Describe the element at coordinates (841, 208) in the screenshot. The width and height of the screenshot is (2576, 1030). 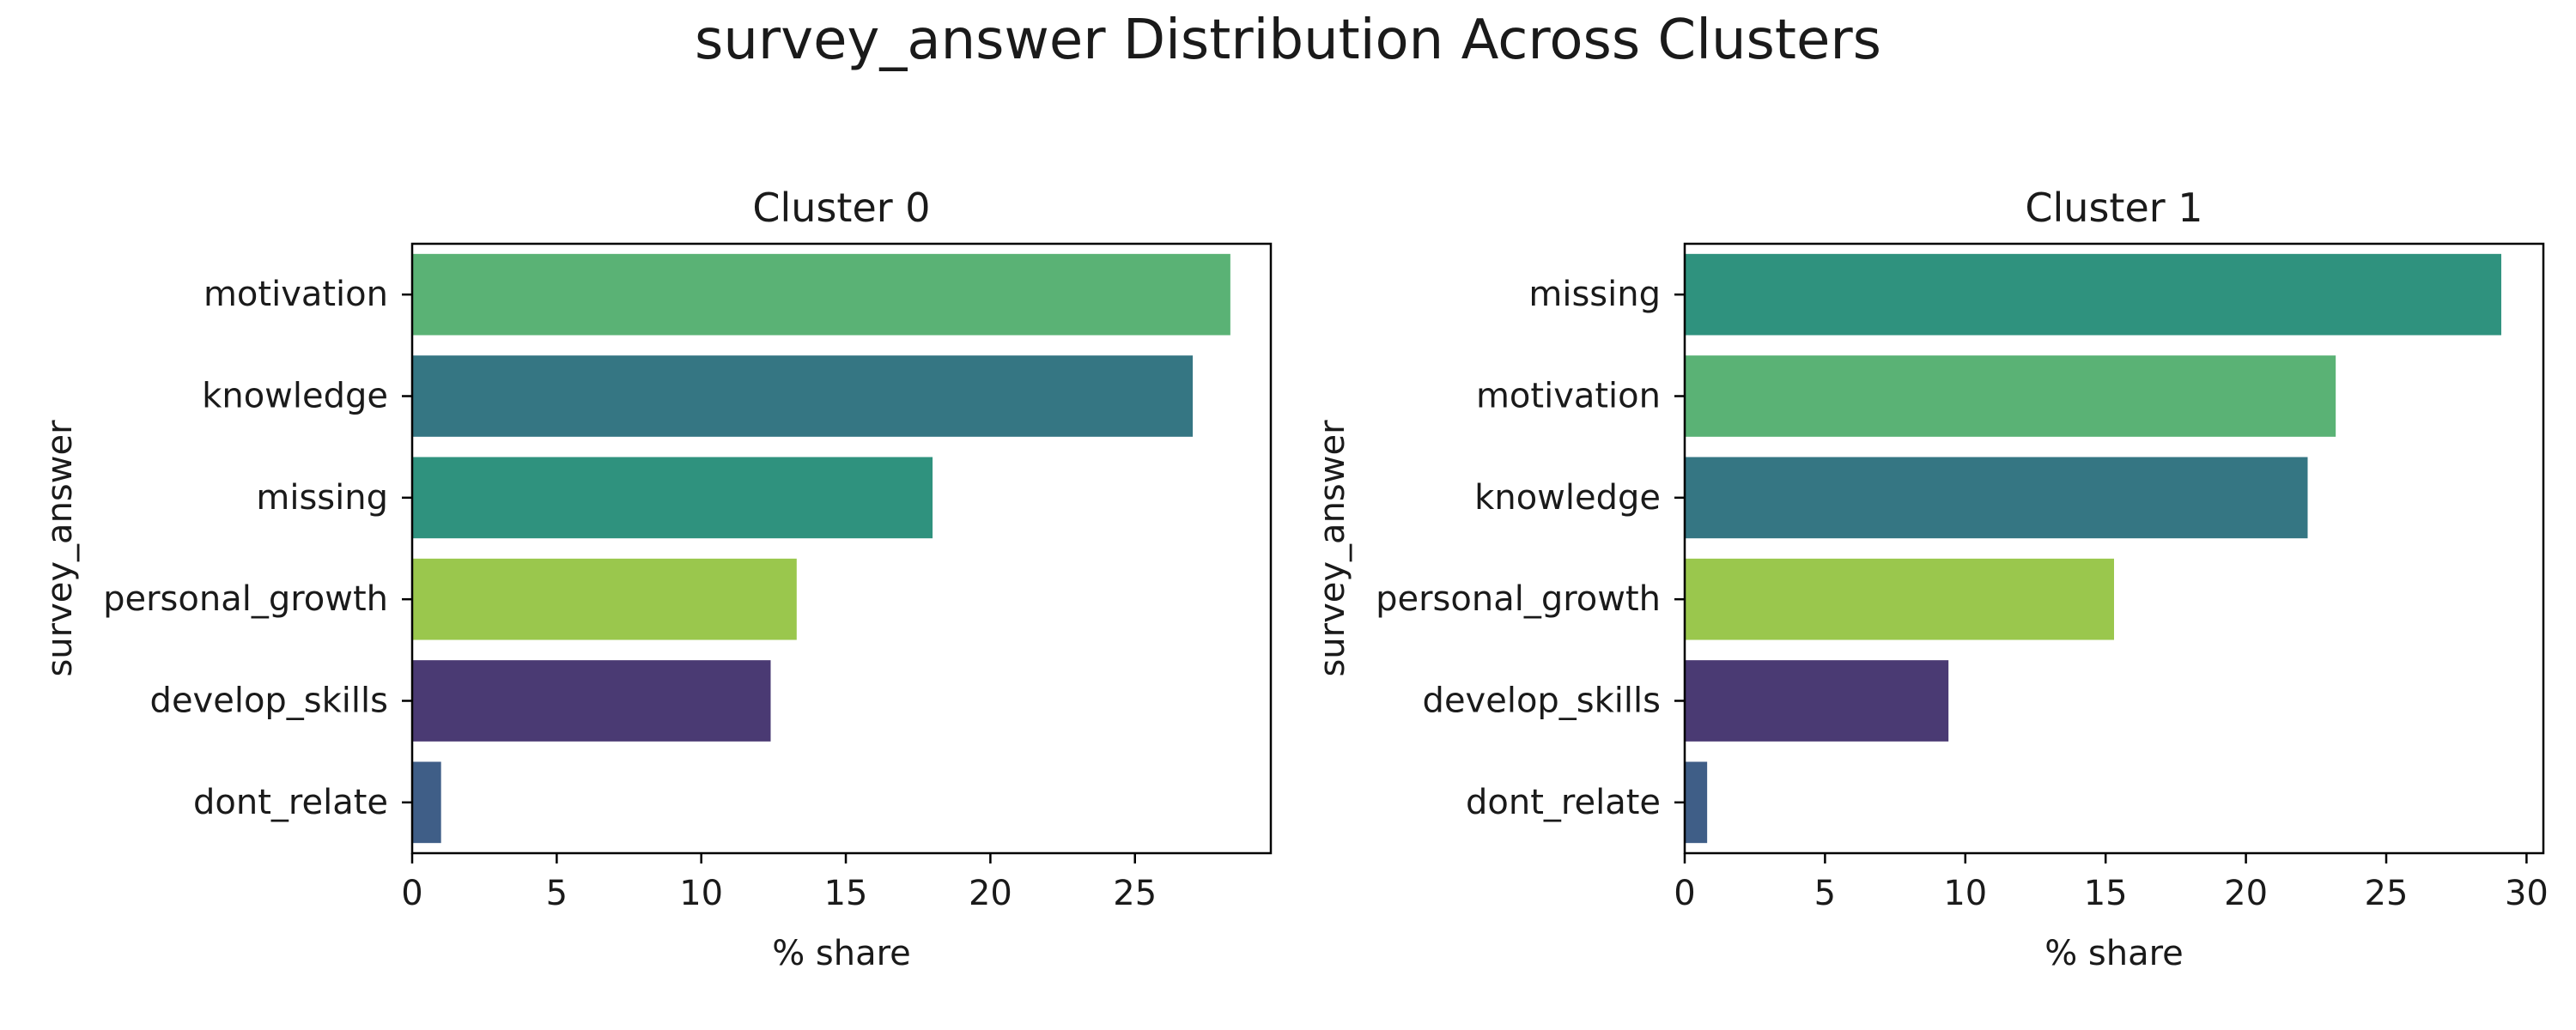
I see `panel-title: Cluster 0` at that location.